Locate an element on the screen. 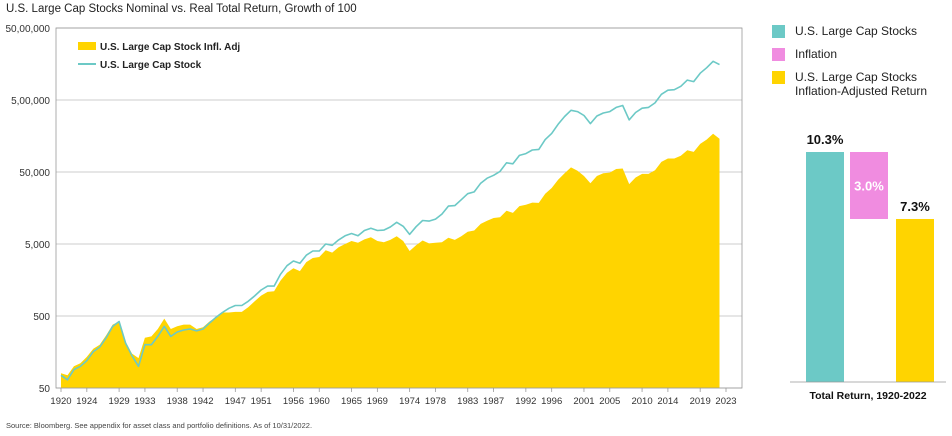  bar-value-label: 3.0% is located at coordinates (869, 185).